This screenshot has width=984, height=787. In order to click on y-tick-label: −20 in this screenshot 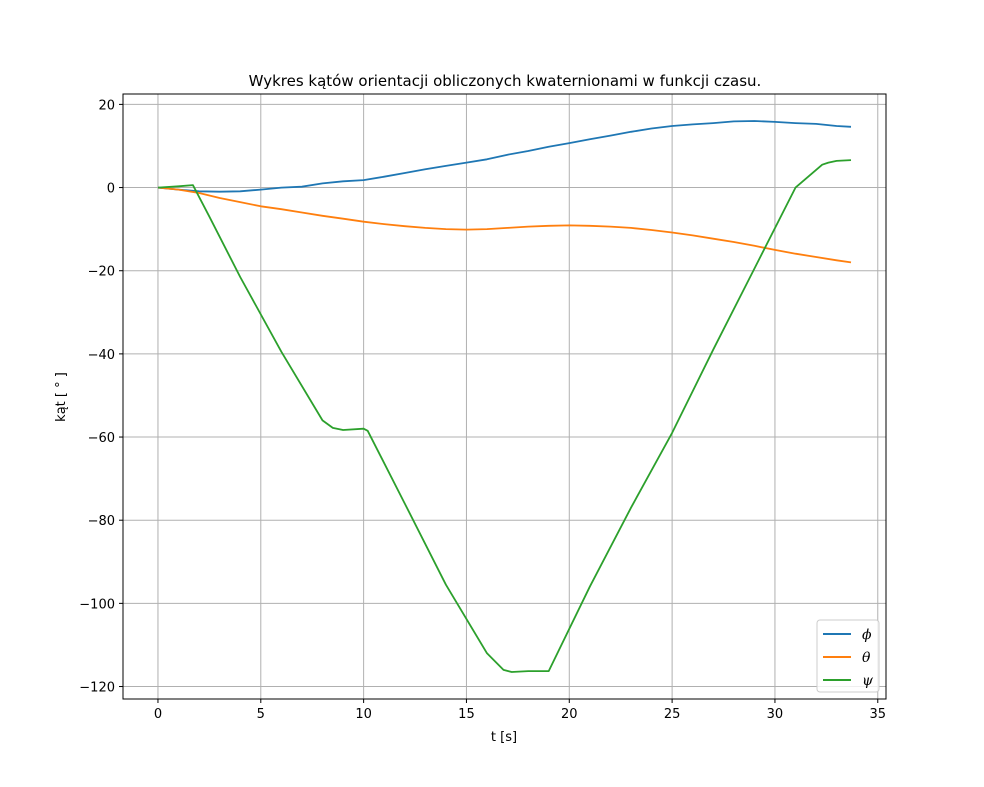, I will do `click(101, 272)`.